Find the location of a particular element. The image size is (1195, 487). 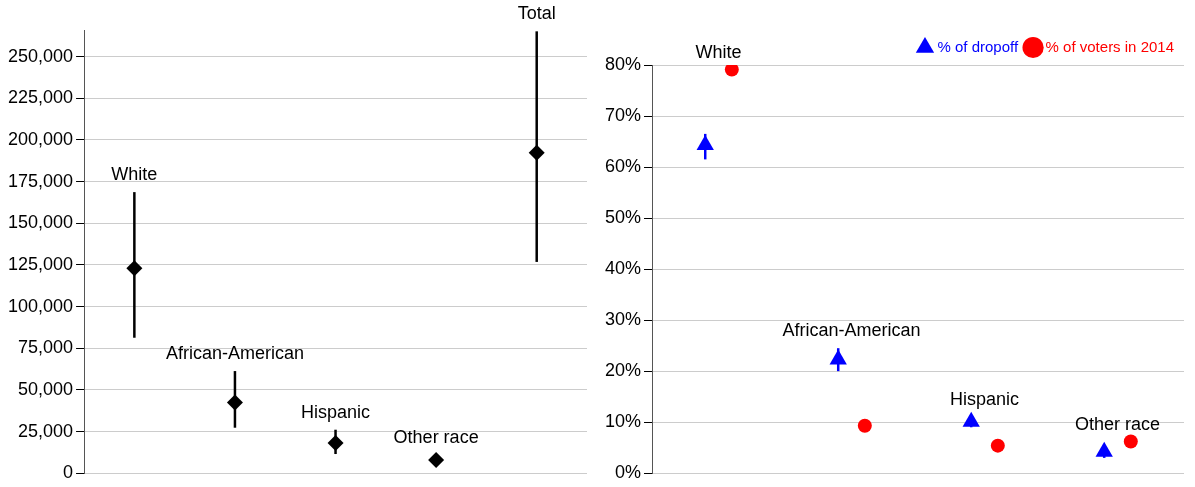

y-tick-label: 200,000 is located at coordinates (40, 138).